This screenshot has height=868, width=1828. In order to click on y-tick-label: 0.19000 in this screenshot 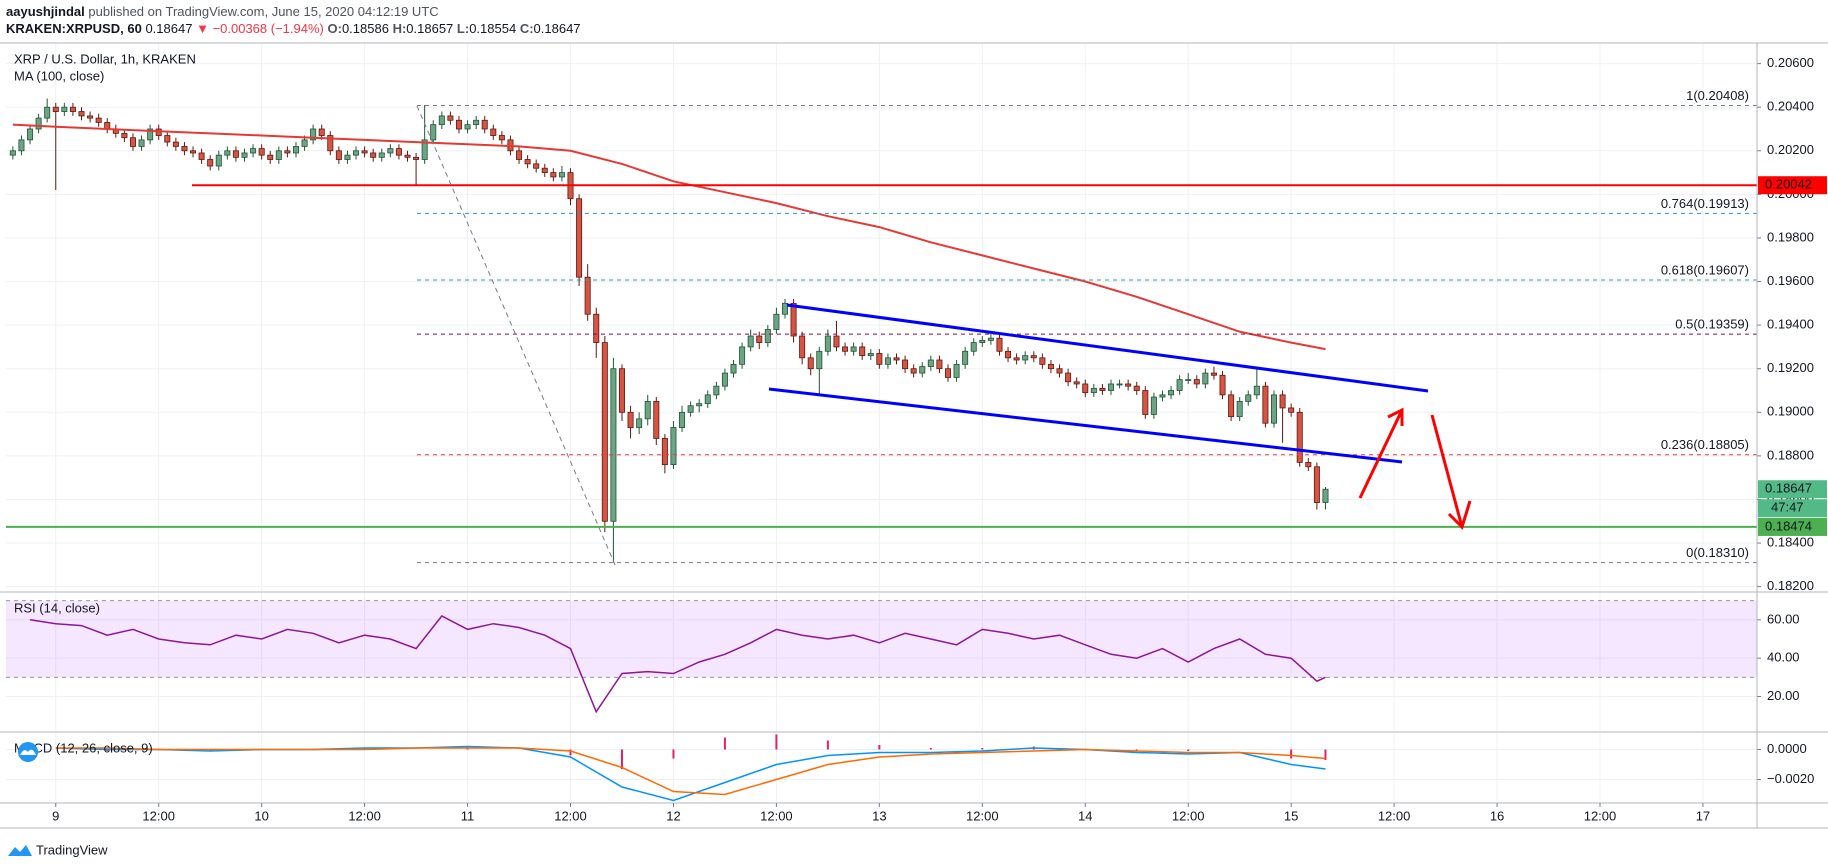, I will do `click(1790, 411)`.